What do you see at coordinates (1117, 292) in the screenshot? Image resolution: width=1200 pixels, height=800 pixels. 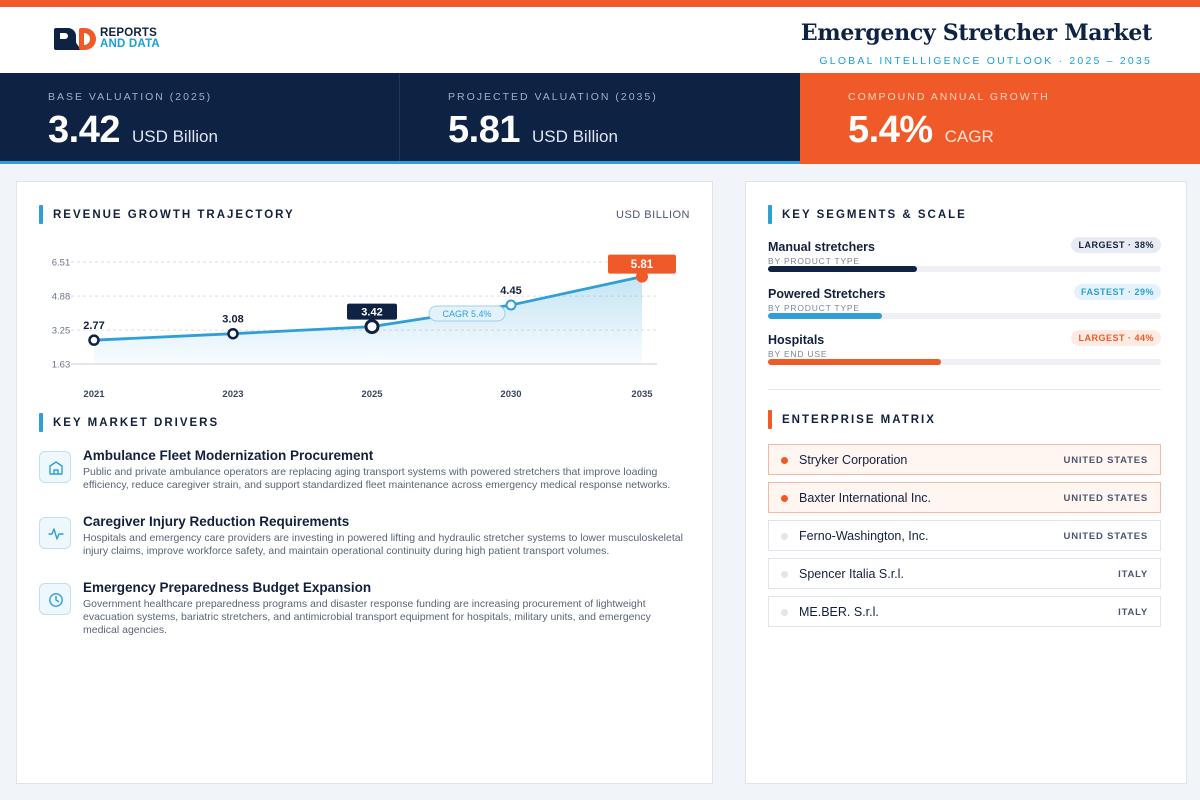 I see `segment-badge: FASTEST · 29%` at bounding box center [1117, 292].